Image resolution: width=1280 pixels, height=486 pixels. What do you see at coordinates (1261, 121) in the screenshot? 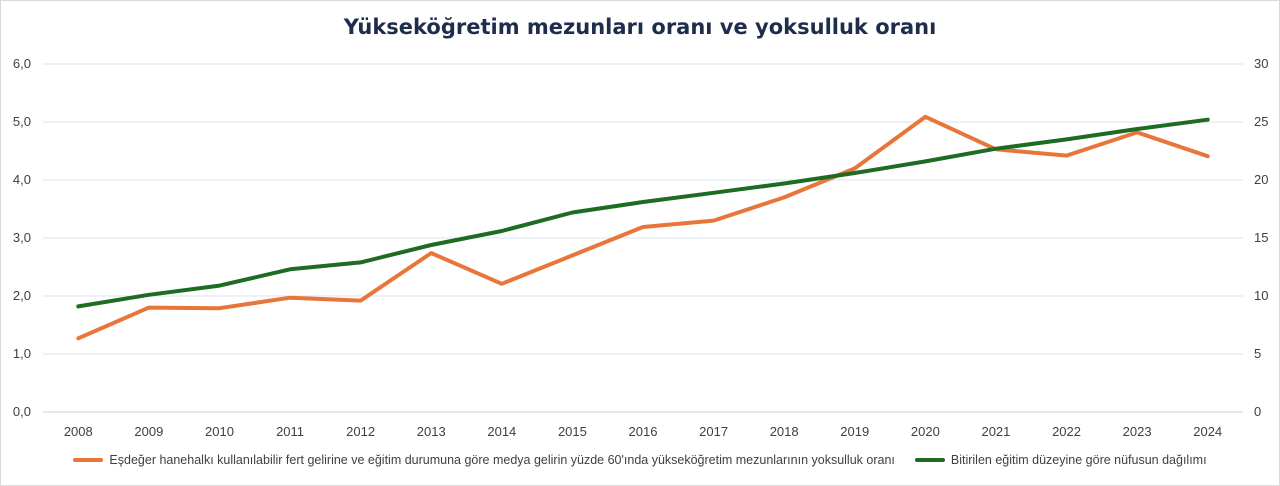
I see `right-tick-label: 25` at bounding box center [1261, 121].